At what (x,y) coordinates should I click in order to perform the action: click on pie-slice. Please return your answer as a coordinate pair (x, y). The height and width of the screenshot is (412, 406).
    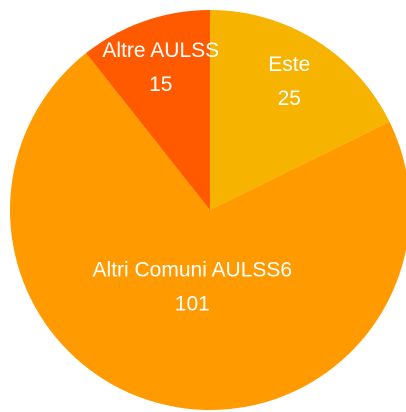
    Looking at the image, I should click on (148, 110).